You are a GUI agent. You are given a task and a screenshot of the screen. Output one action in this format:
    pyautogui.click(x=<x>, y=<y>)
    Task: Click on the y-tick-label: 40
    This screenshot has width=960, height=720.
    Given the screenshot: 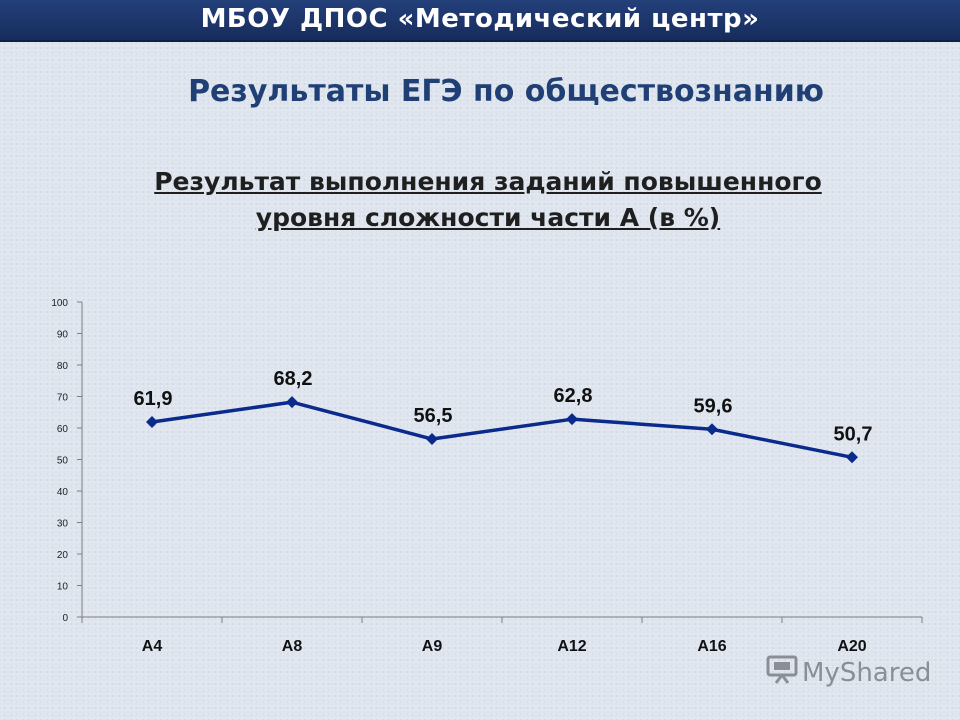 What is the action you would take?
    pyautogui.click(x=63, y=492)
    